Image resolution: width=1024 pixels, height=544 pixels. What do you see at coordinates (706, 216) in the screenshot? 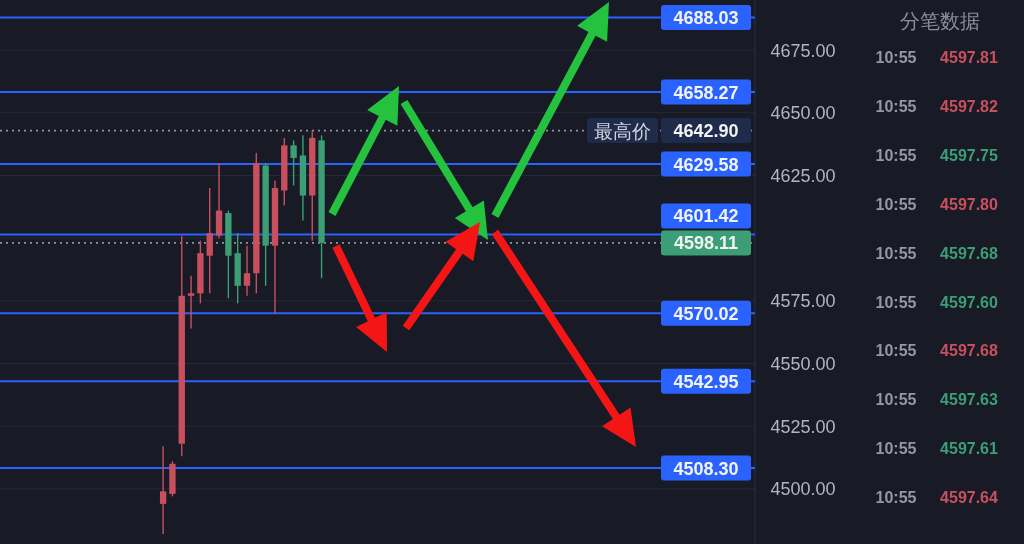
I see `ref-line-label: 4601.42` at bounding box center [706, 216].